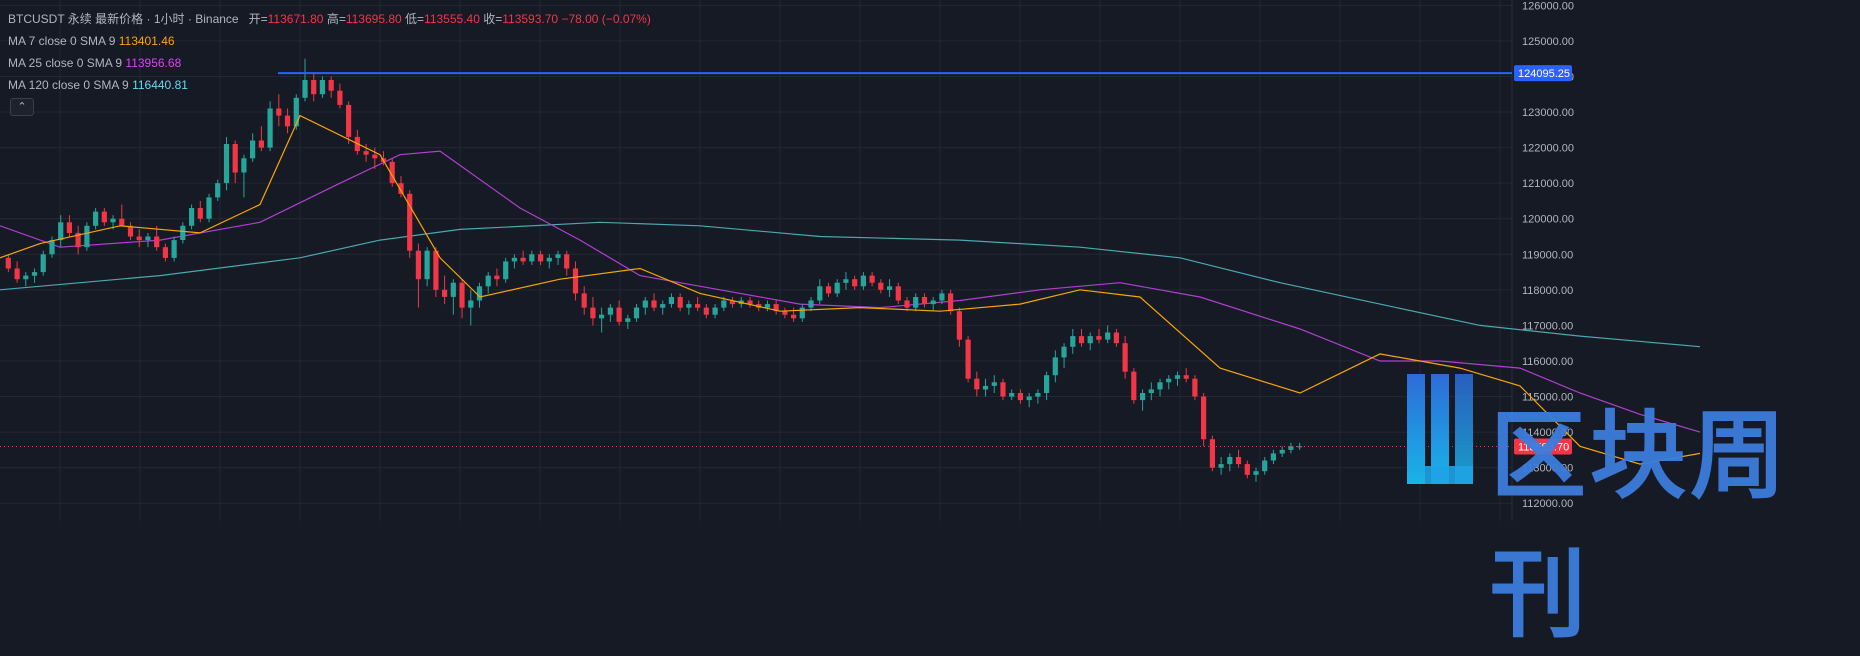  Describe the element at coordinates (22, 107) in the screenshot. I see `collapse-legend-button: ⌃` at that location.